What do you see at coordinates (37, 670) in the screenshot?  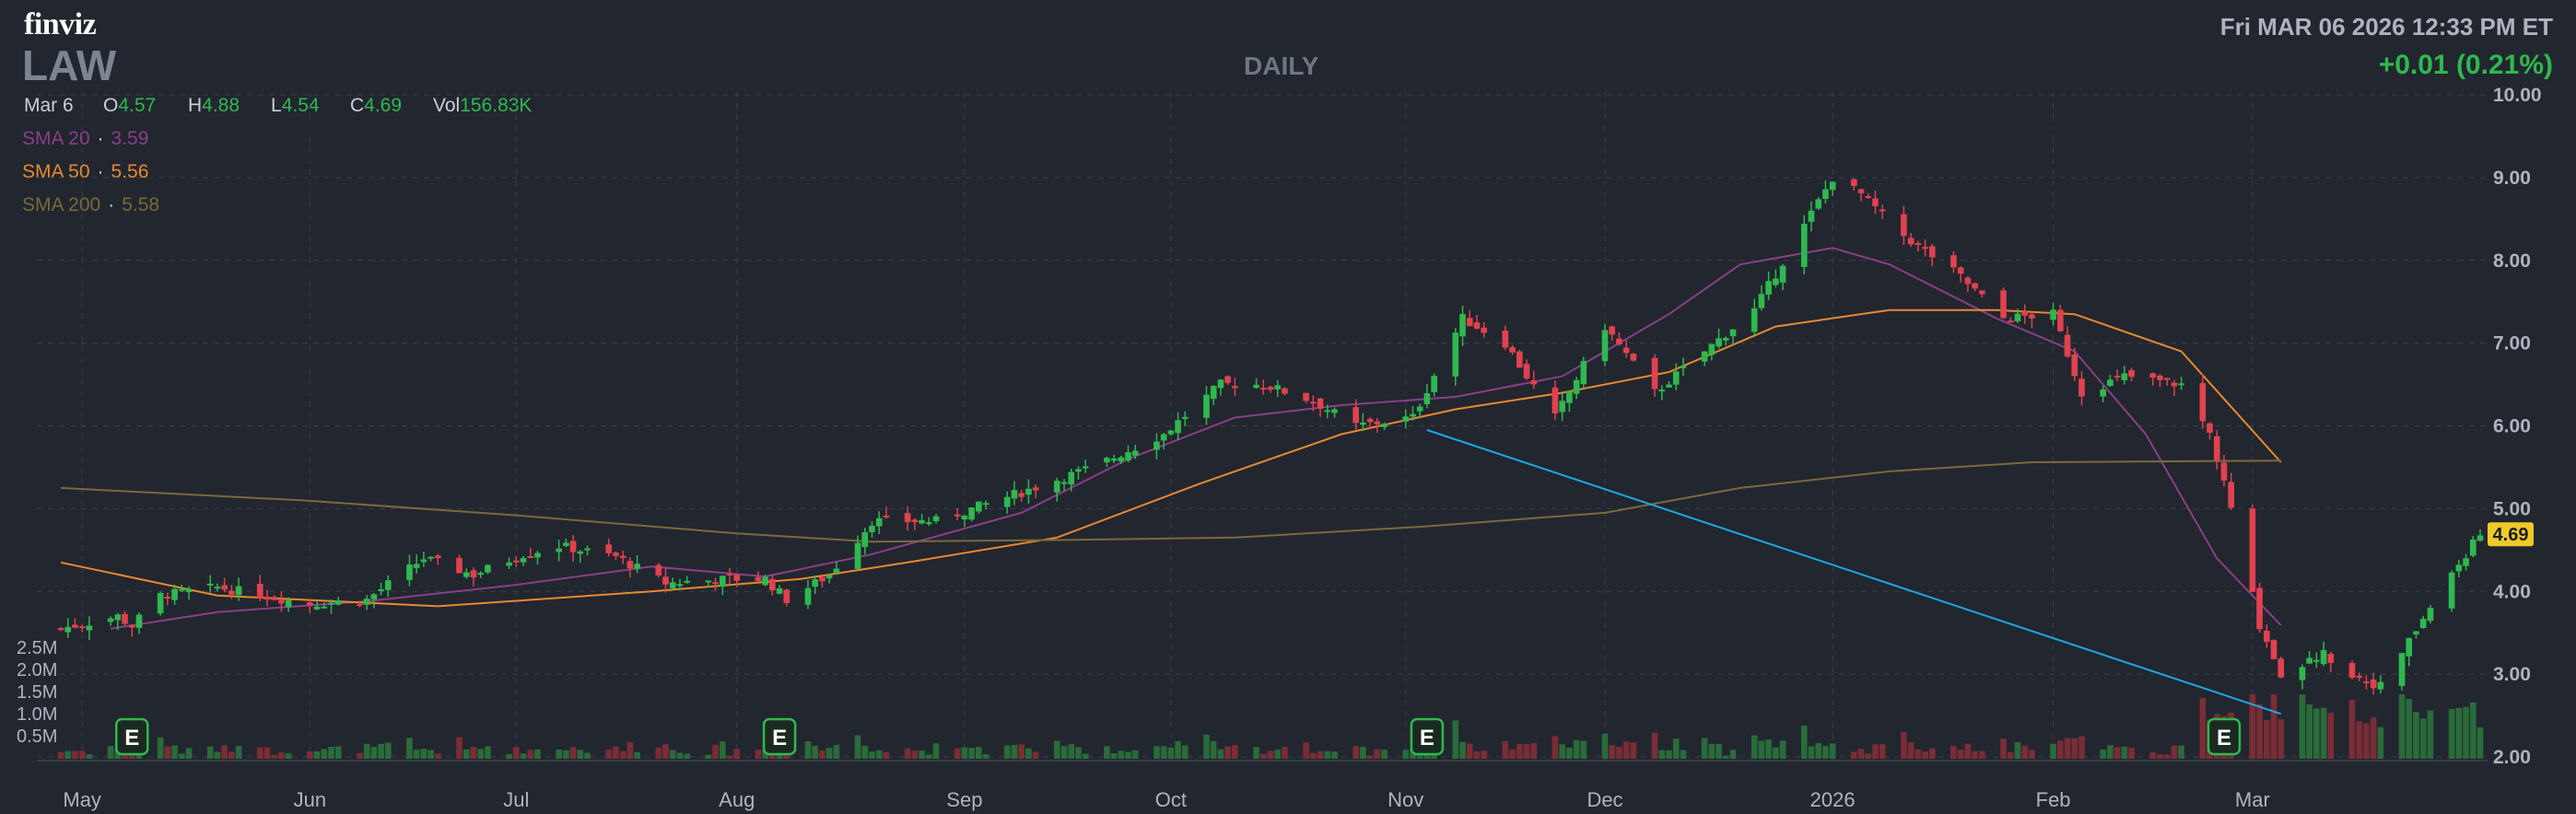 I see `volume-tick-label: 2.0M` at bounding box center [37, 670].